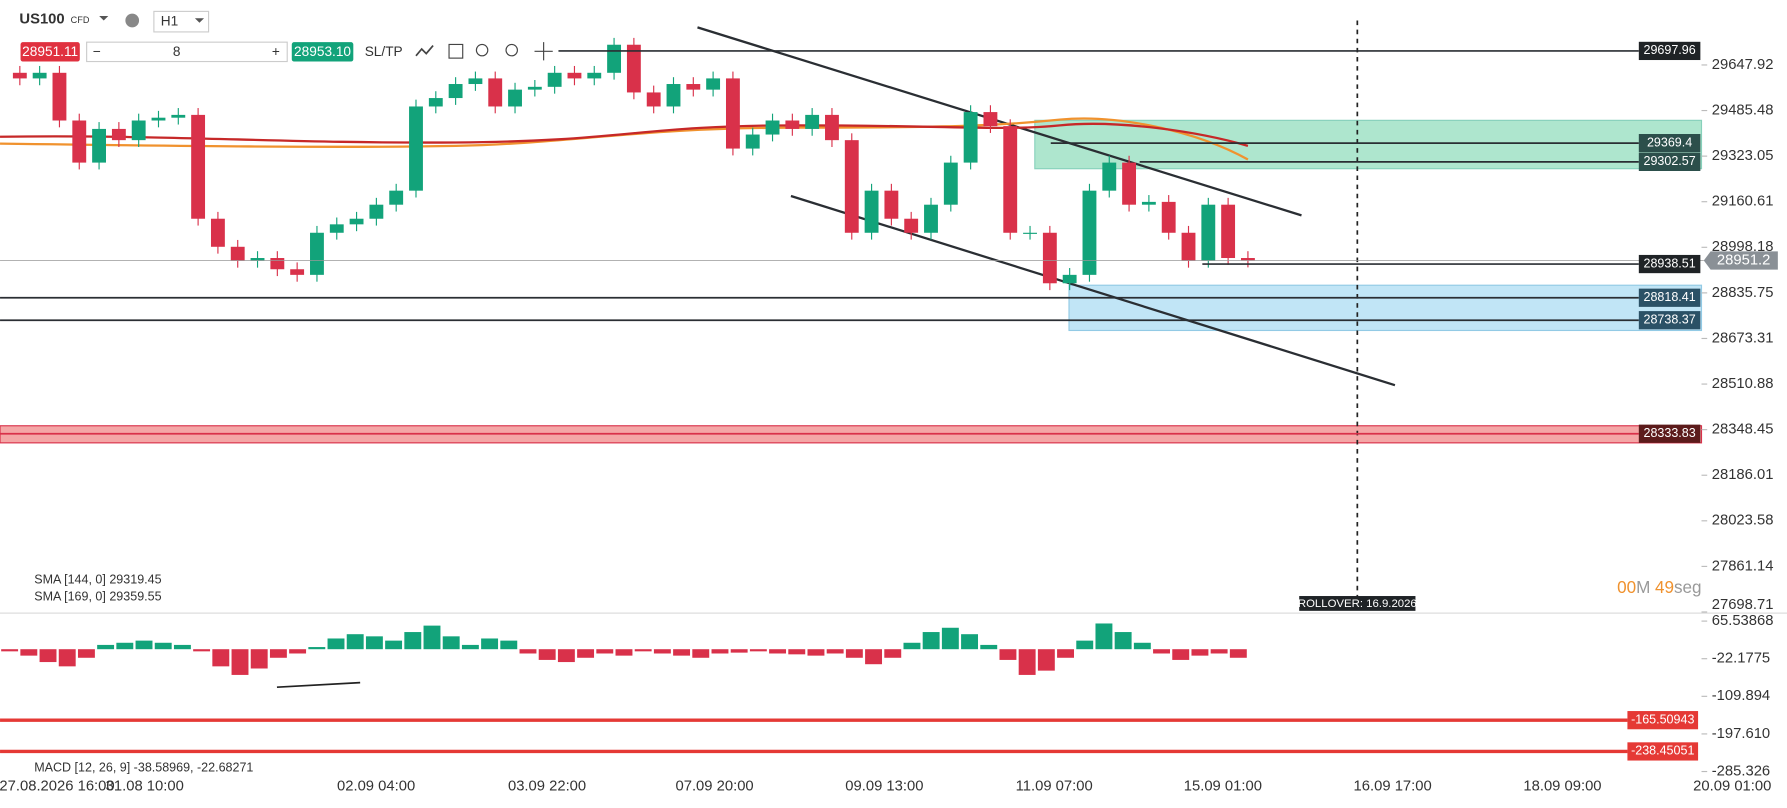  Describe the element at coordinates (1385, 308) in the screenshot. I see `demand-zone` at that location.